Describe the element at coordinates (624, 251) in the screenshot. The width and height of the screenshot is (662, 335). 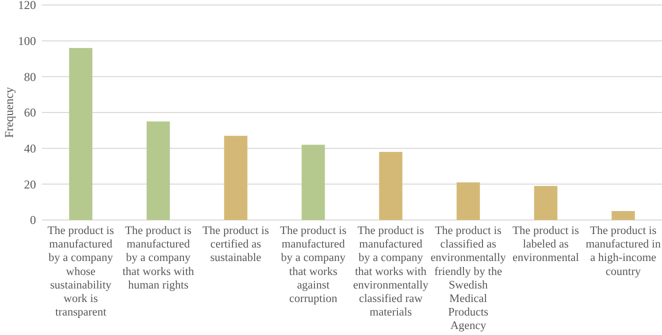
I see `x-tick-label: The product is manufactured in a high-income country` at that location.